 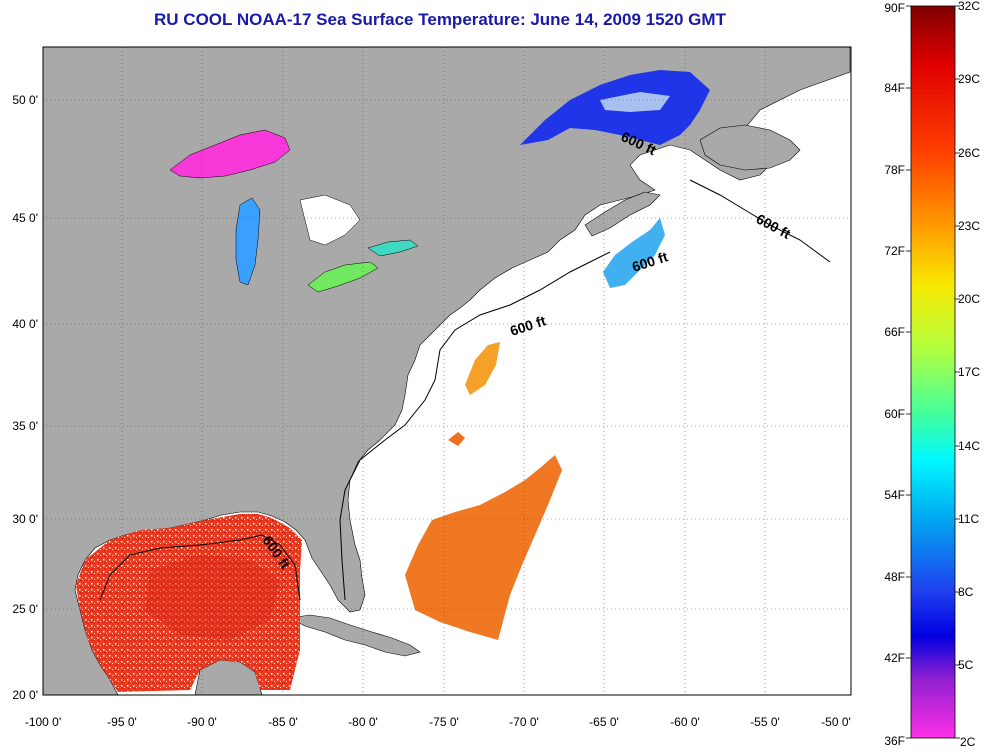 What do you see at coordinates (475, 426) in the screenshot?
I see `contour-600ft-atlantic` at bounding box center [475, 426].